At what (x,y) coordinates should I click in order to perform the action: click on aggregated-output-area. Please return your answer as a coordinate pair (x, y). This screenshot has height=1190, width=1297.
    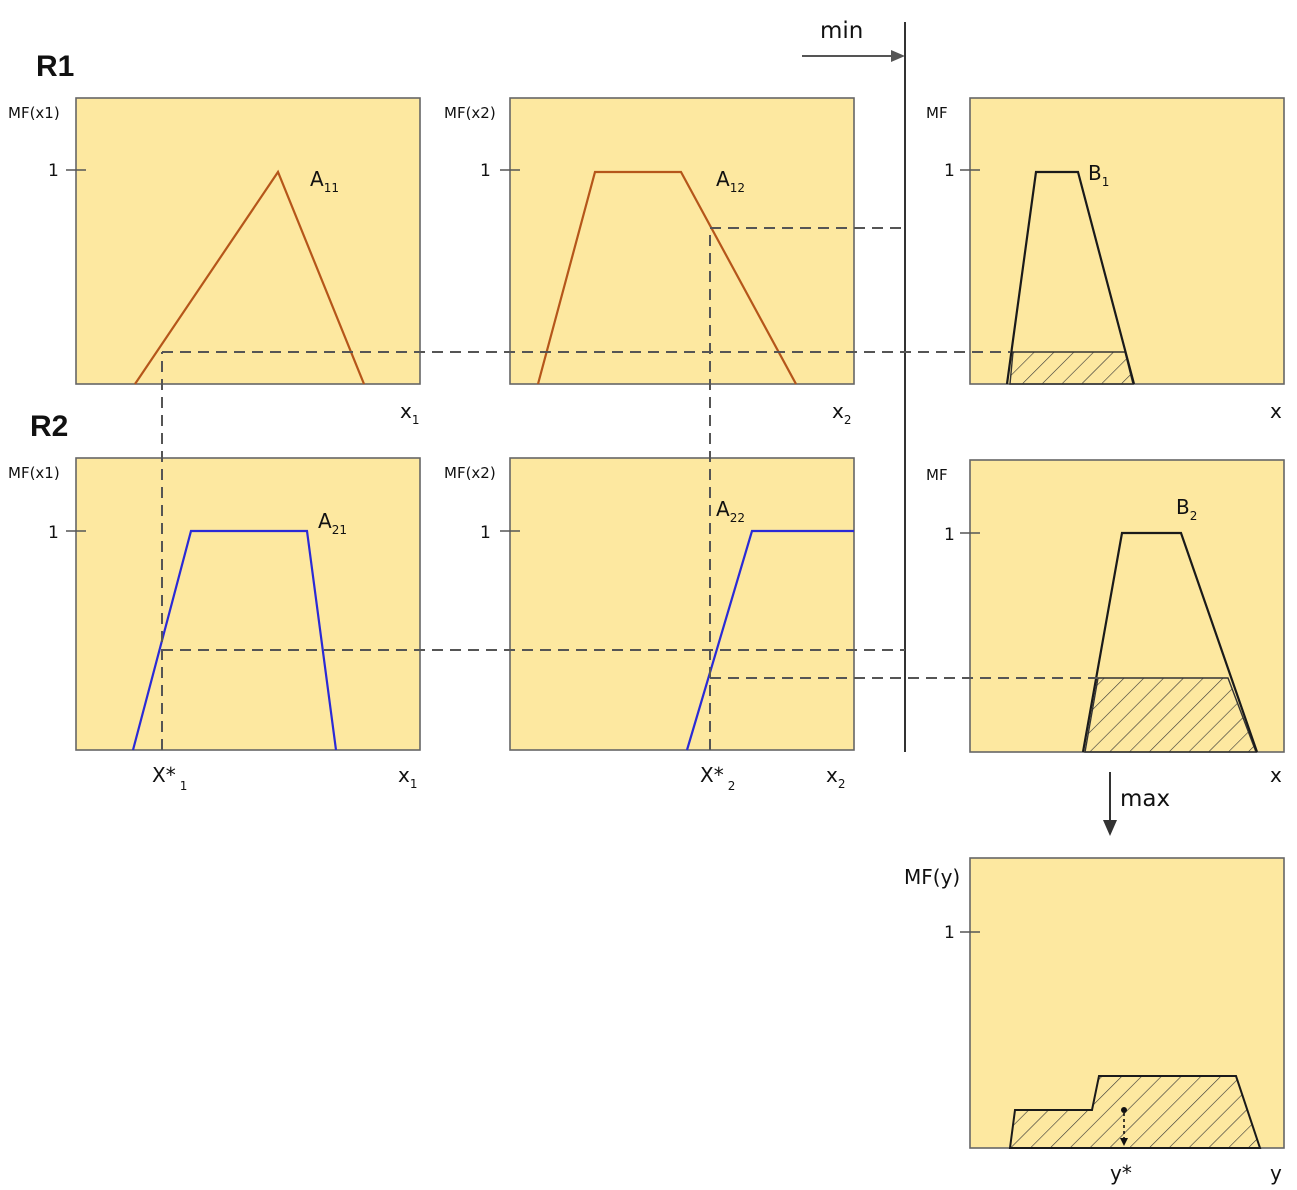
    Looking at the image, I should click on (1135, 1112).